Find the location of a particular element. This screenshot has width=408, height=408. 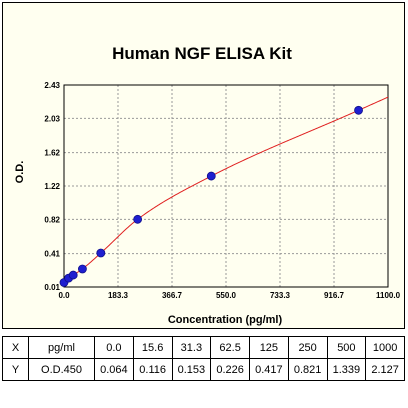

table-cell: 1.339 is located at coordinates (346, 369).